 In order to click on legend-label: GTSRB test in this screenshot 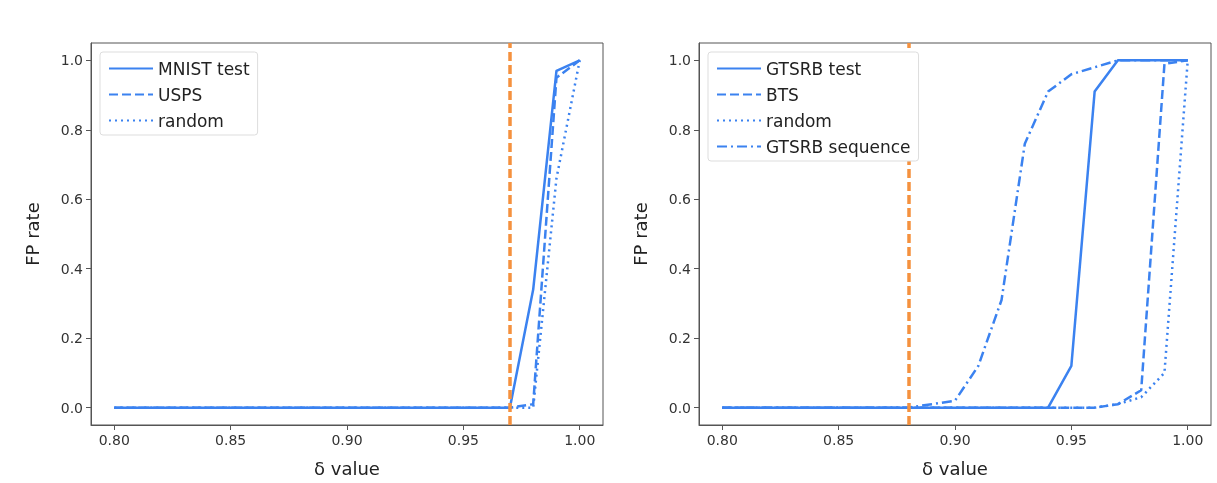, I will do `click(814, 68)`.